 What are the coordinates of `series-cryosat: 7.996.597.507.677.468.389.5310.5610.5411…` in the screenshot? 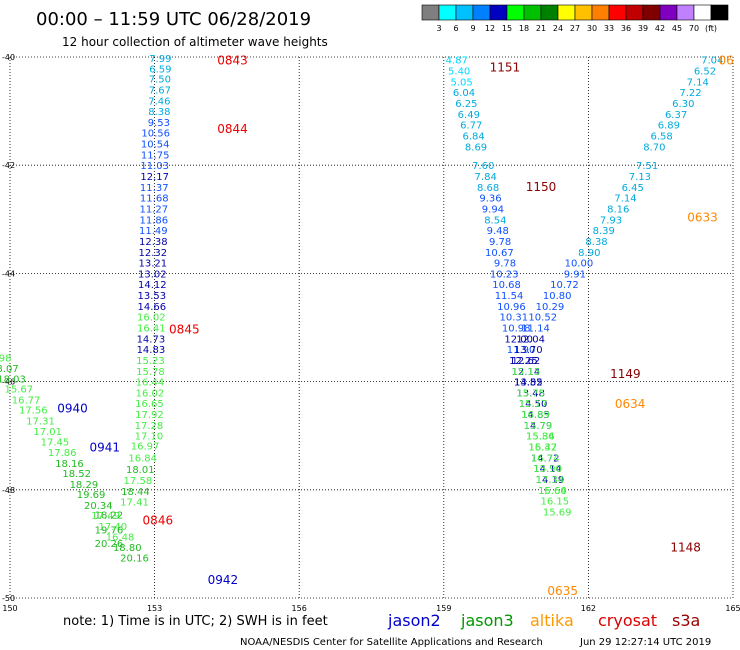 It's located at (145, 281).